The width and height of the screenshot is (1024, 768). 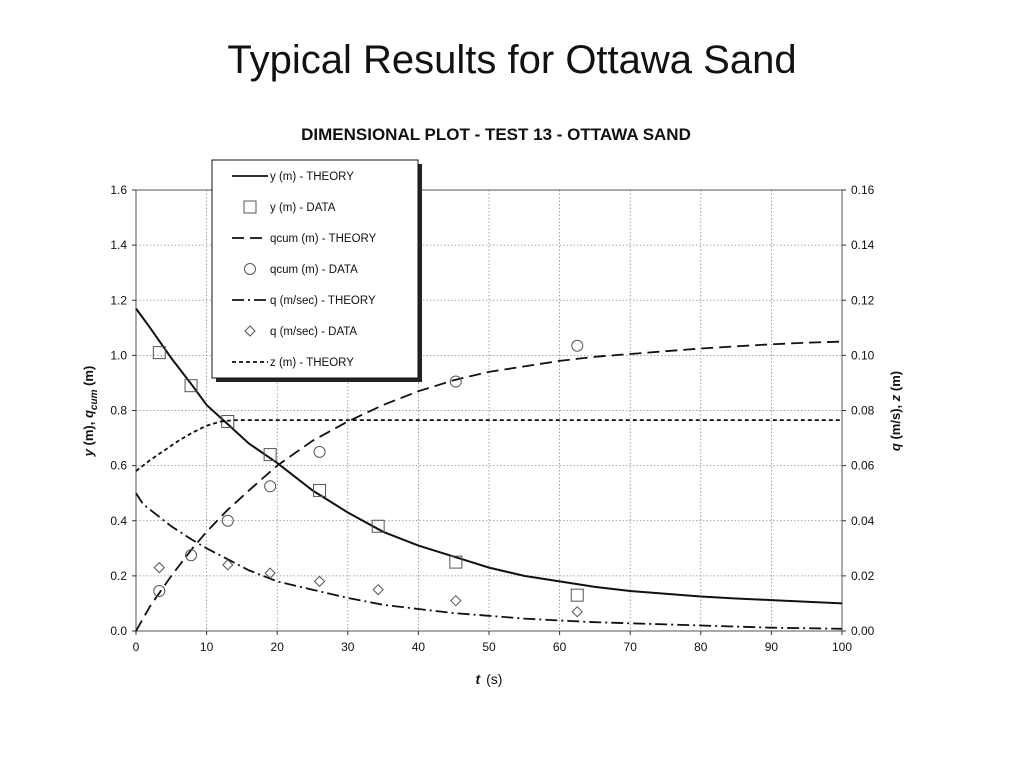 What do you see at coordinates (118, 576) in the screenshot?
I see `y-left-tick-label: 0.2` at bounding box center [118, 576].